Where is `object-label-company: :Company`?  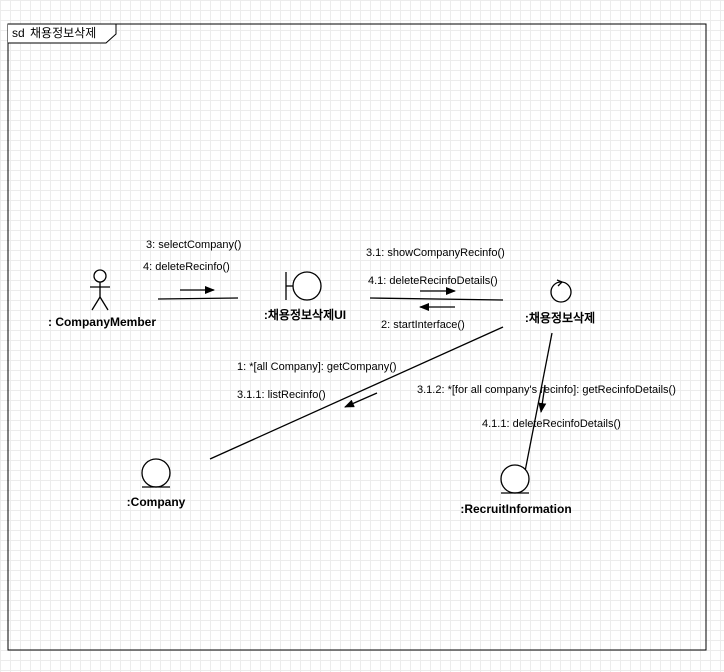 object-label-company: :Company is located at coordinates (156, 502).